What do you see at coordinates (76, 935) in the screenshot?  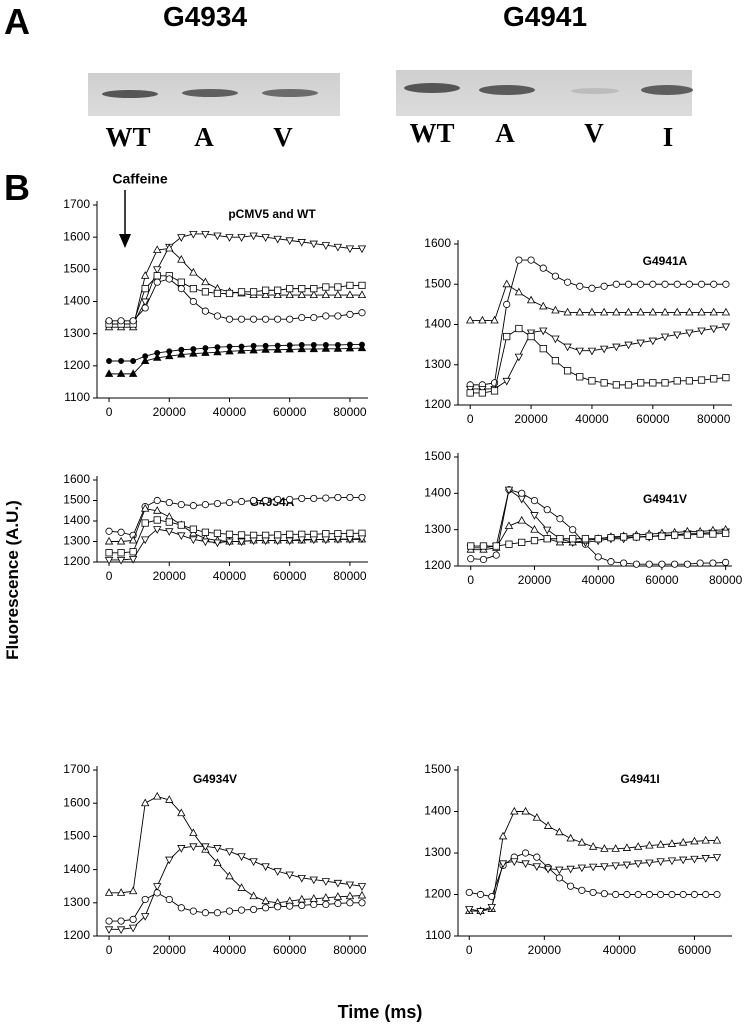 I see `y-tick-label: 1200` at bounding box center [76, 935].